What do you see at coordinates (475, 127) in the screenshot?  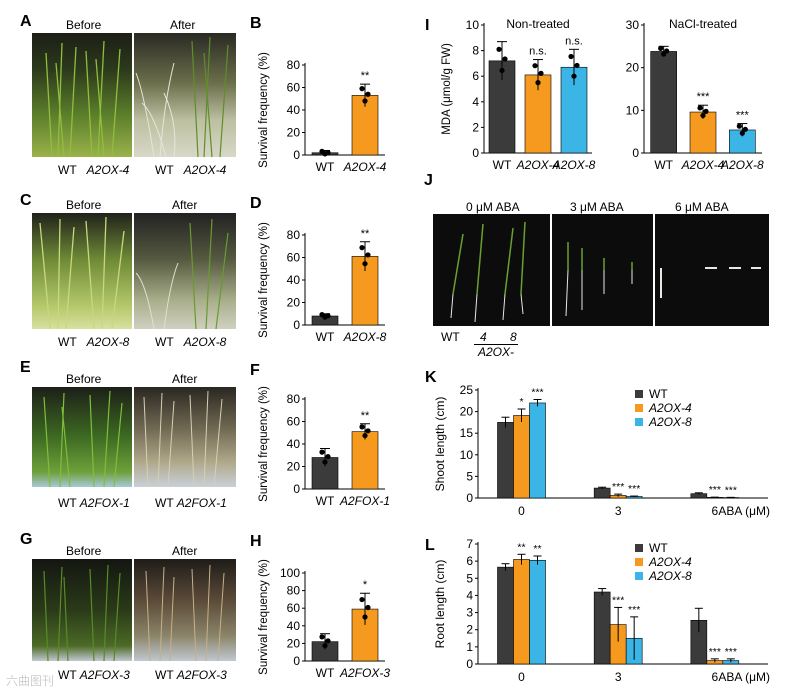 I see `y-tick-label: 2` at bounding box center [475, 127].